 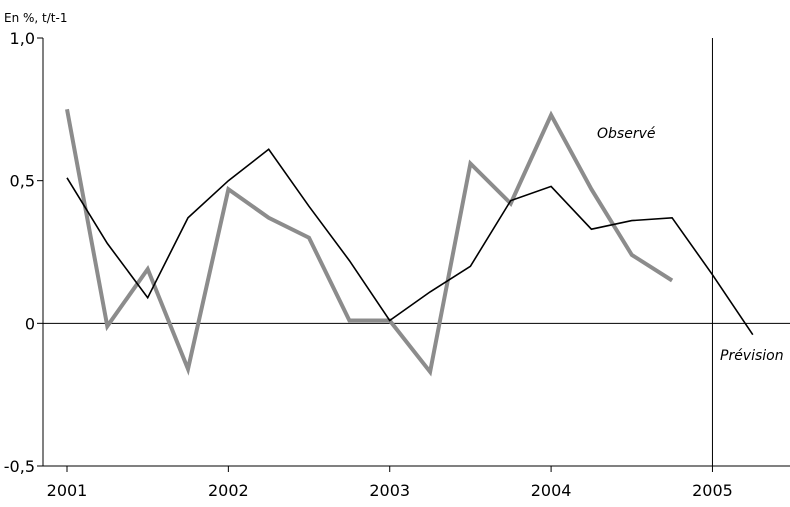 I want to click on y-tick-label: 1,0, so click(x=22, y=38).